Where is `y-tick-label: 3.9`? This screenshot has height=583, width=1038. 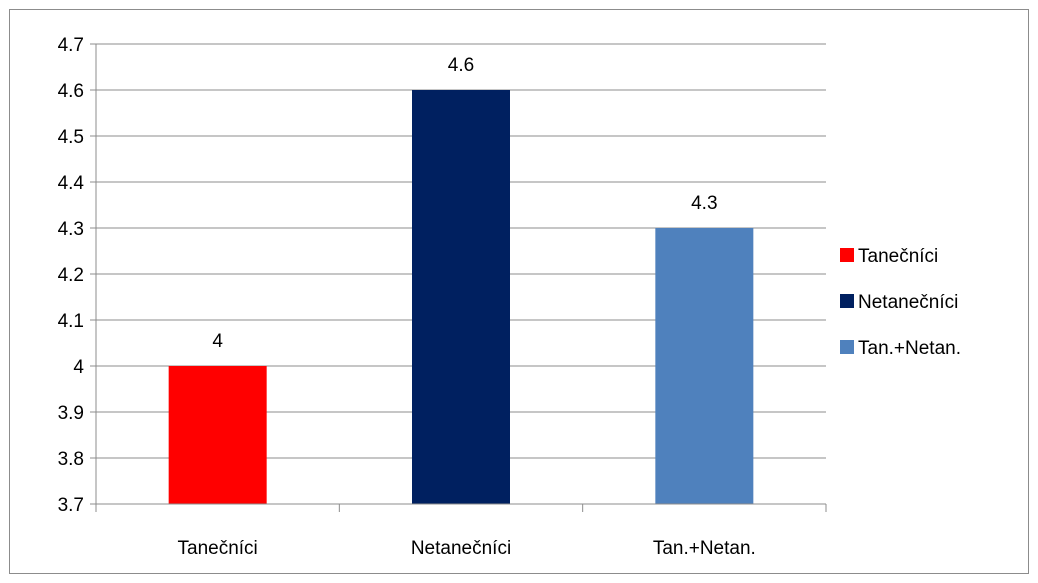 y-tick-label: 3.9 is located at coordinates (71, 413).